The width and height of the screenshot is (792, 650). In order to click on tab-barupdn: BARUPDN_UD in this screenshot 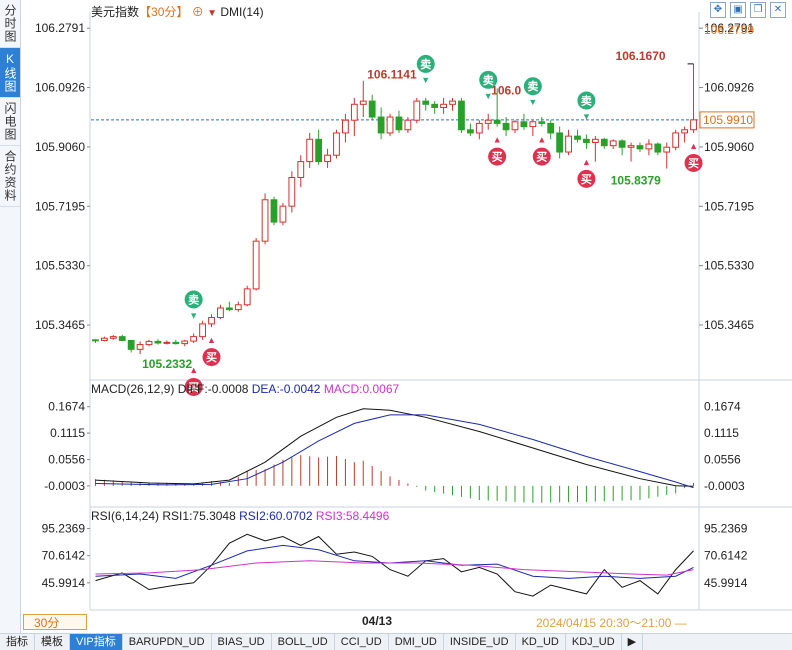, I will do `click(167, 642)`.